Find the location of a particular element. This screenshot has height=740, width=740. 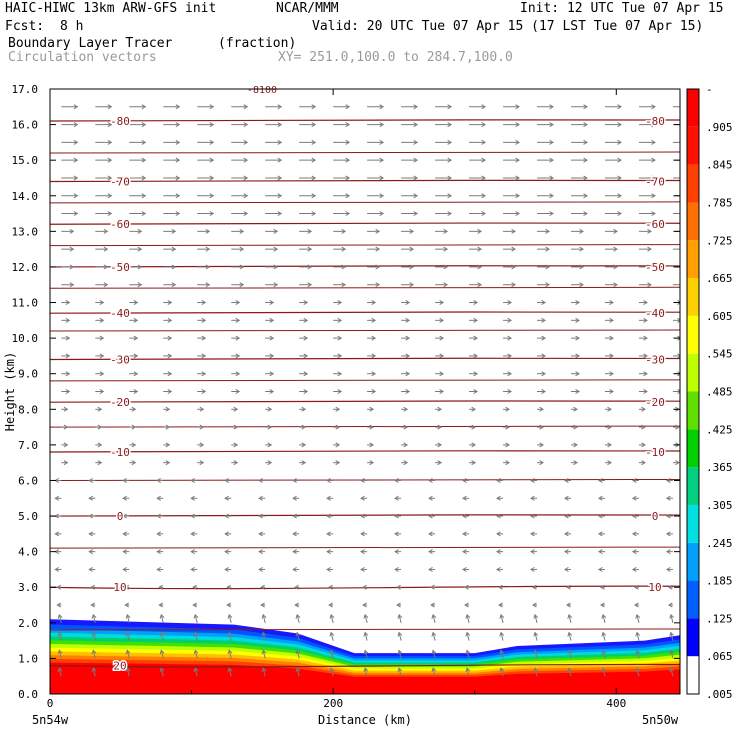

contour-label: -80 is located at coordinates (655, 121).